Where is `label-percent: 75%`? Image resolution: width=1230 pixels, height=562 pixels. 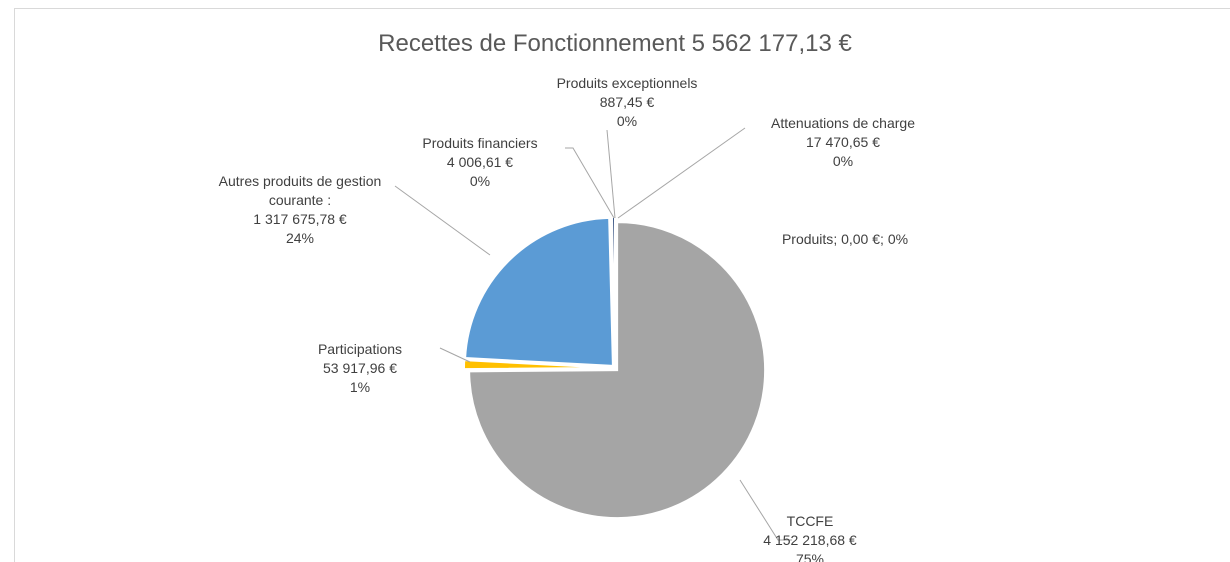
label-percent: 75% is located at coordinates (810, 556).